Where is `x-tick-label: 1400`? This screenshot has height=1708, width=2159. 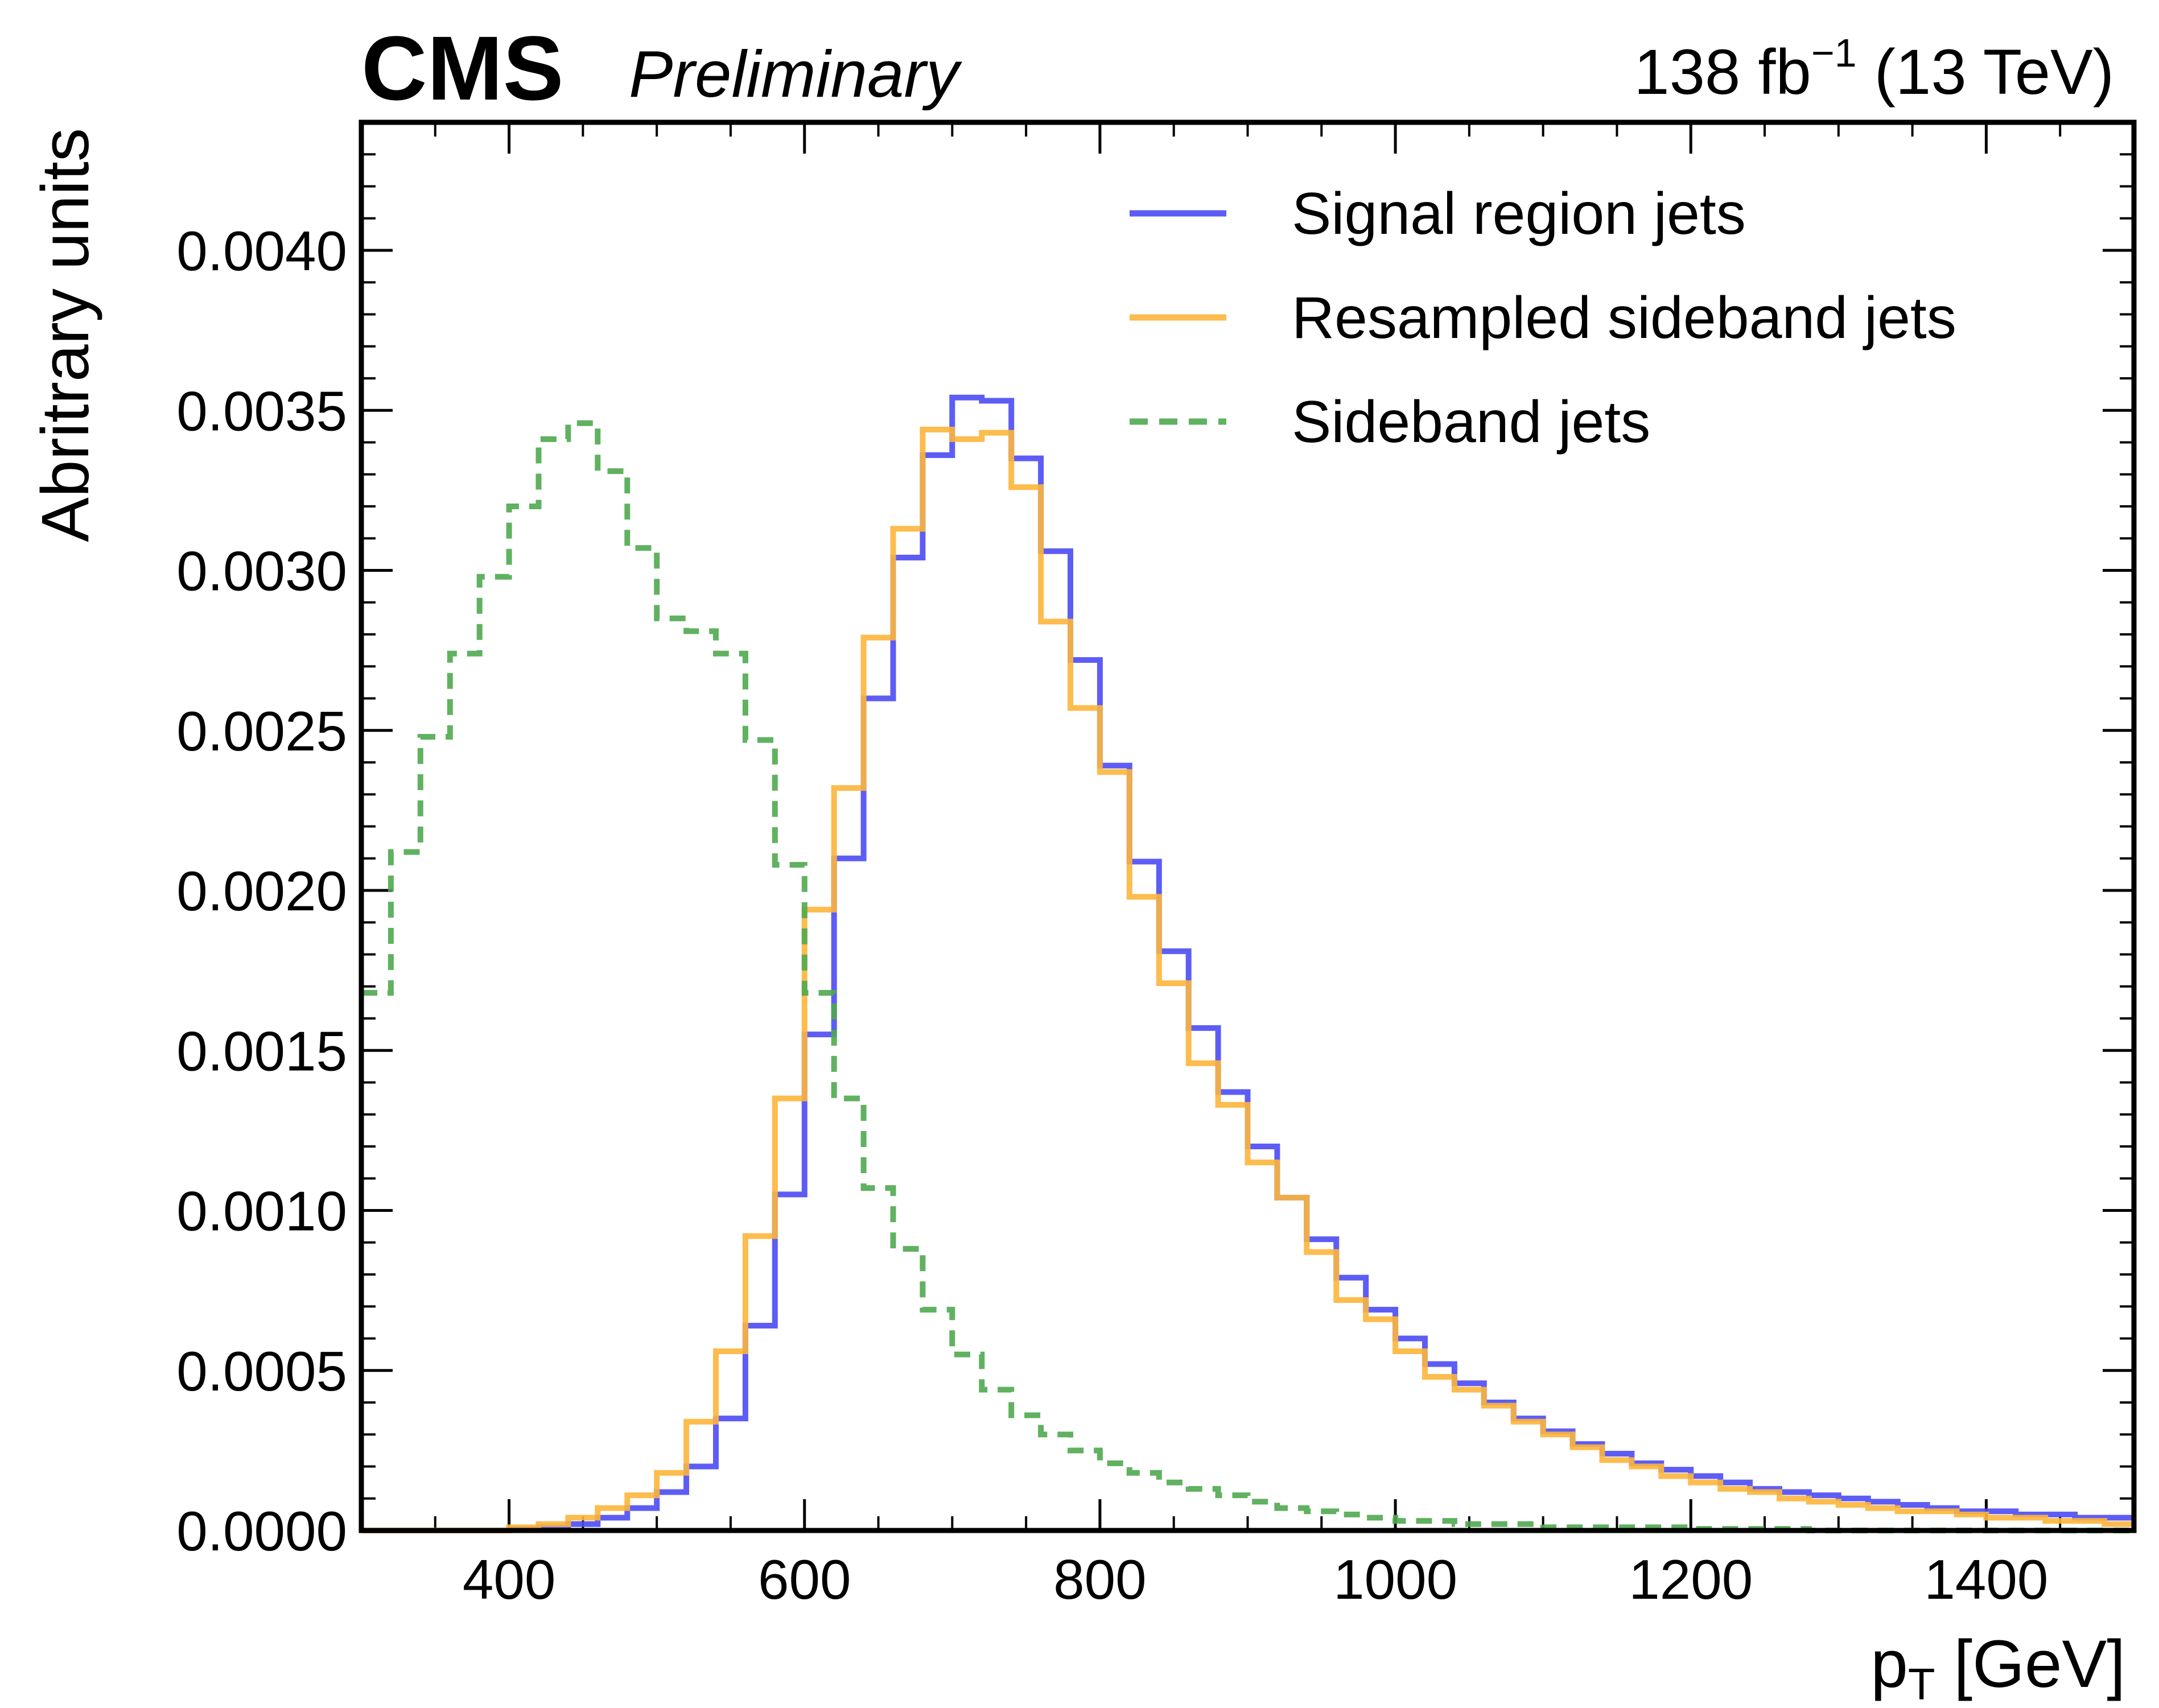 x-tick-label: 1400 is located at coordinates (1986, 1579).